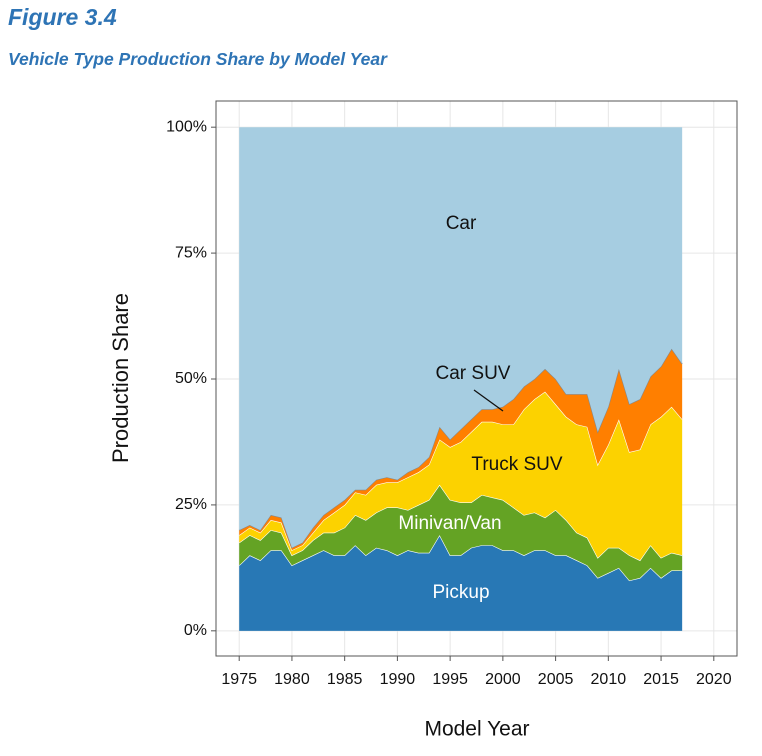 The height and width of the screenshot is (756, 762). What do you see at coordinates (449, 523) in the screenshot?
I see `series-label: Minivan/Van` at bounding box center [449, 523].